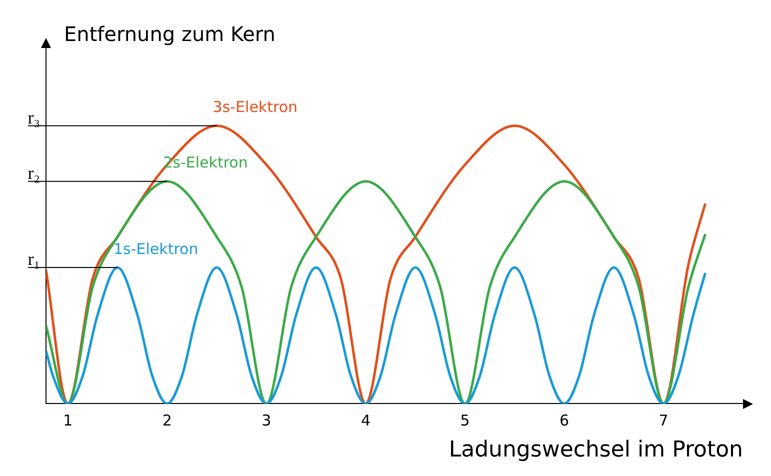 The image size is (771, 476). What do you see at coordinates (595, 450) in the screenshot?
I see `x-axis-title: Ladungswechsel im Proton` at bounding box center [595, 450].